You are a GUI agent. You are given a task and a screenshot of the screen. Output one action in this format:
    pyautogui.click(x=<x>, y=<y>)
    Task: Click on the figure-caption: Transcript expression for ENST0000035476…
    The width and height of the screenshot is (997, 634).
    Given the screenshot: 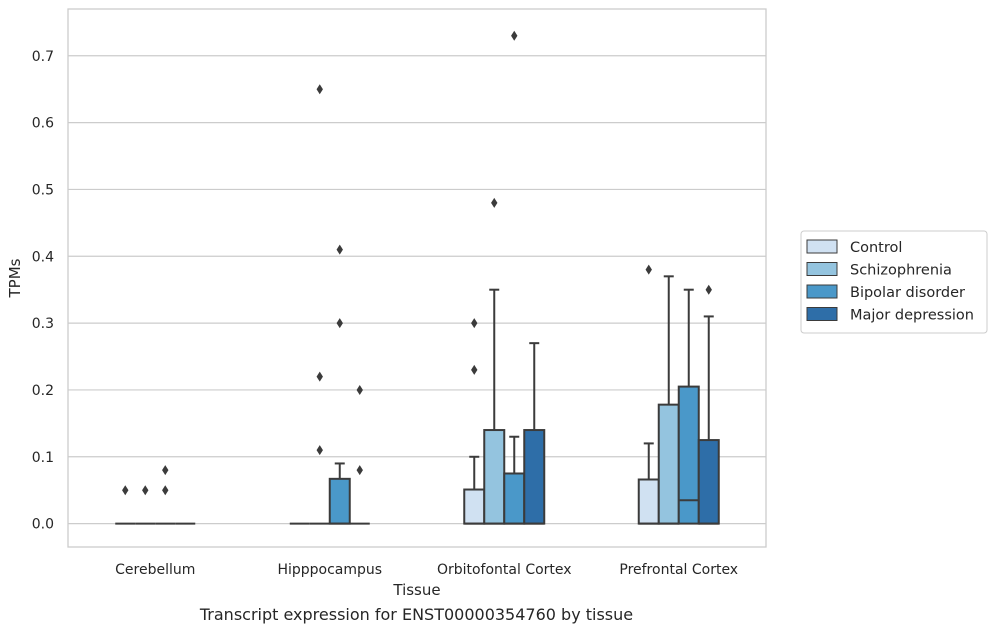 What is the action you would take?
    pyautogui.click(x=416, y=614)
    